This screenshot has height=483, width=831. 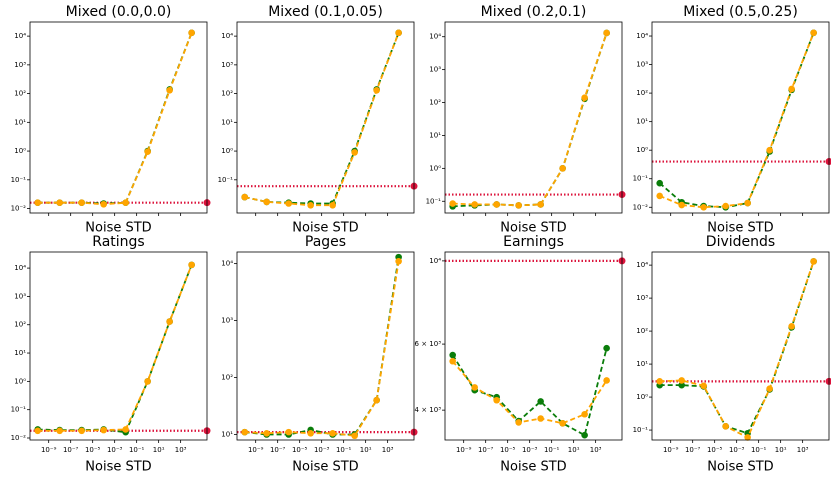 What do you see at coordinates (118, 242) in the screenshot?
I see `panel-title: Ratings` at bounding box center [118, 242].